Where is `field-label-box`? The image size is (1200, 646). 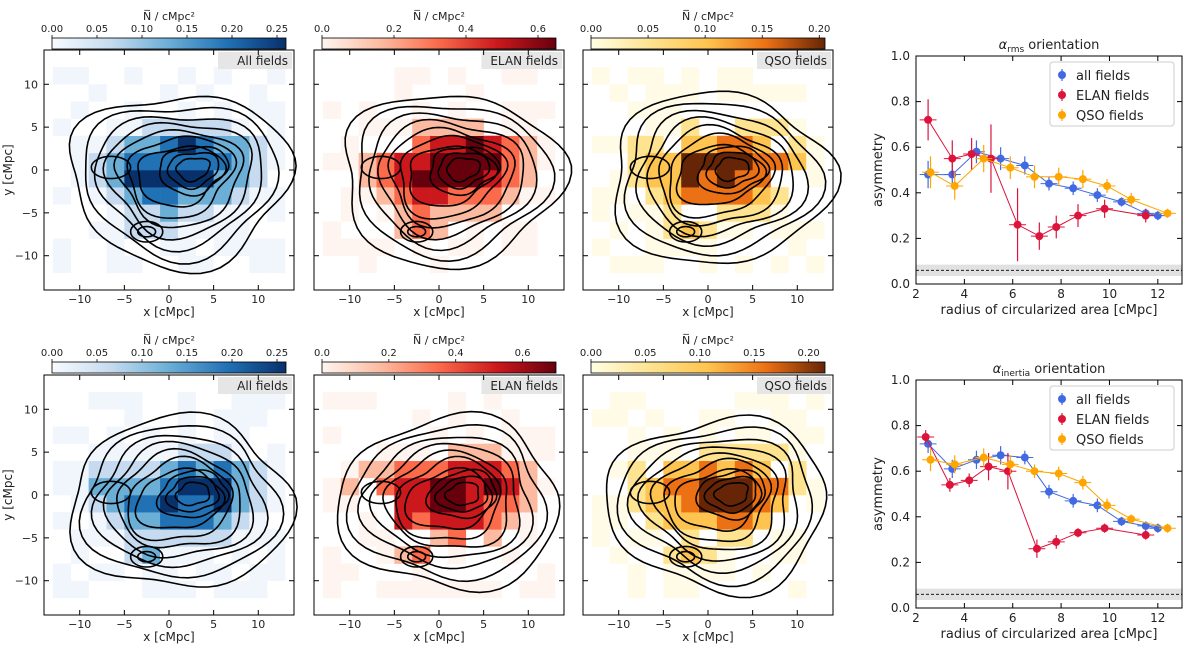
field-label-box is located at coordinates (255, 385).